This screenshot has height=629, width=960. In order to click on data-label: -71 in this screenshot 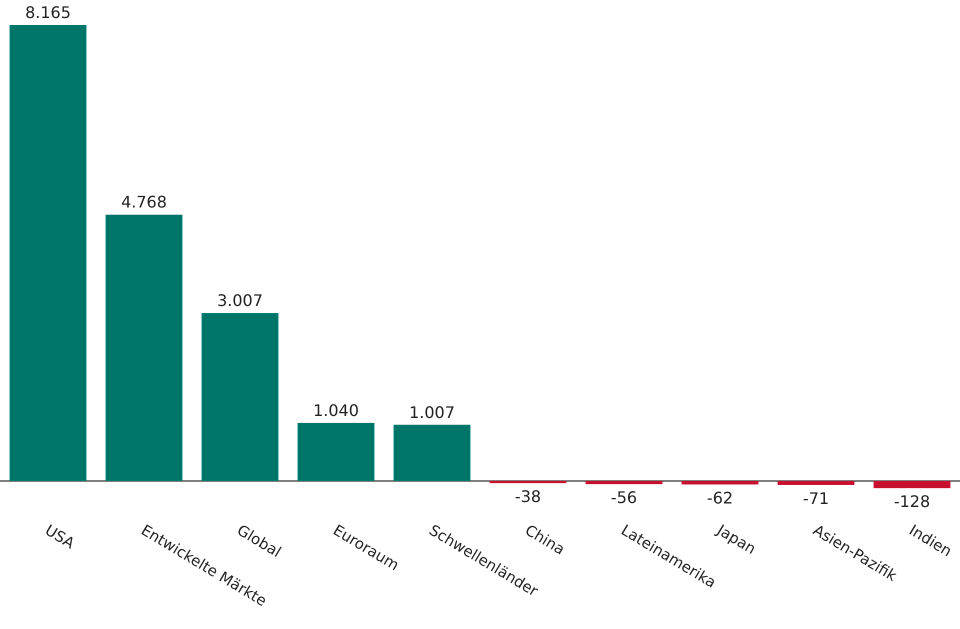, I will do `click(816, 498)`.